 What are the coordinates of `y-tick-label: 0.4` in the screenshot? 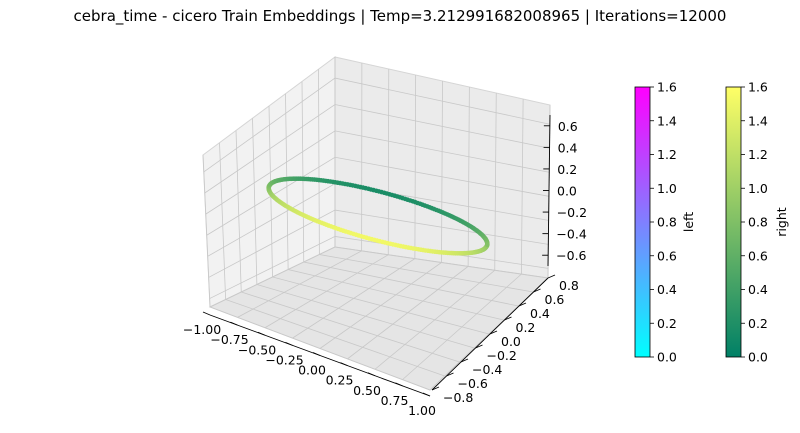 It's located at (540, 313).